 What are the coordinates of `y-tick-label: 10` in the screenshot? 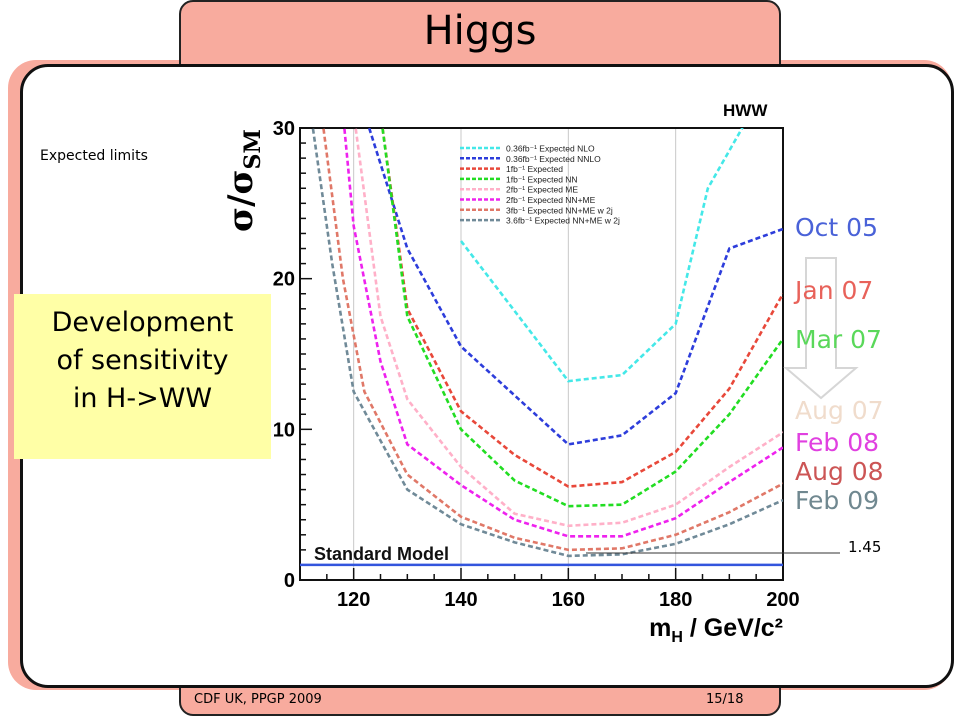 It's located at (284, 430).